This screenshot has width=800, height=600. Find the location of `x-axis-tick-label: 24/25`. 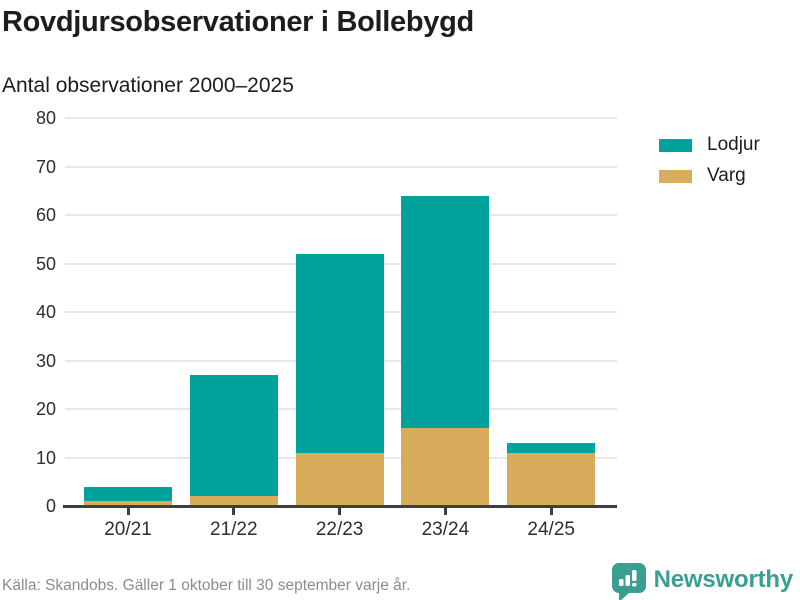

x-axis-tick-label: 24/25 is located at coordinates (551, 529).